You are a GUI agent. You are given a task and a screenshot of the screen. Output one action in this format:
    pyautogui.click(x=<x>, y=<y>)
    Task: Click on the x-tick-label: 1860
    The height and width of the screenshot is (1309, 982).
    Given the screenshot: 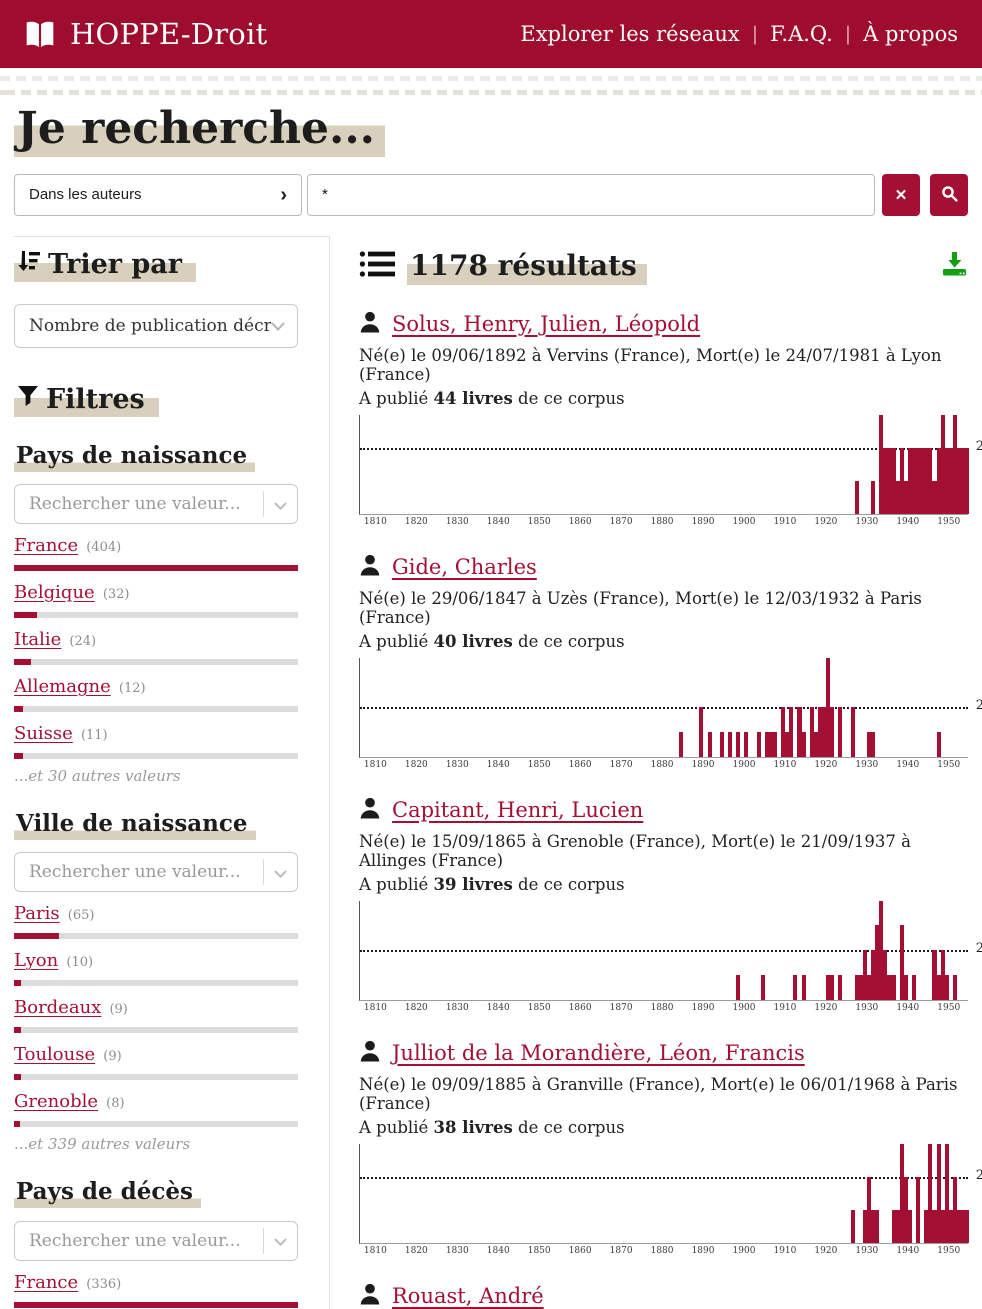 What is the action you would take?
    pyautogui.click(x=580, y=1007)
    